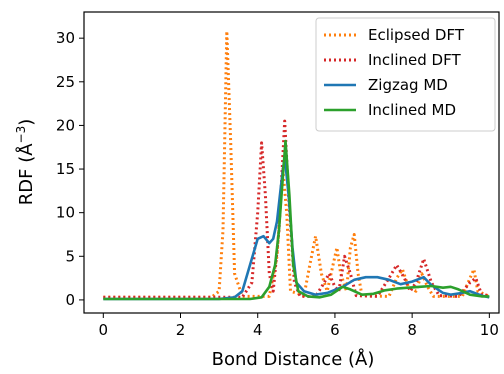  I want to click on y-tick-label: 25, so click(65, 82).